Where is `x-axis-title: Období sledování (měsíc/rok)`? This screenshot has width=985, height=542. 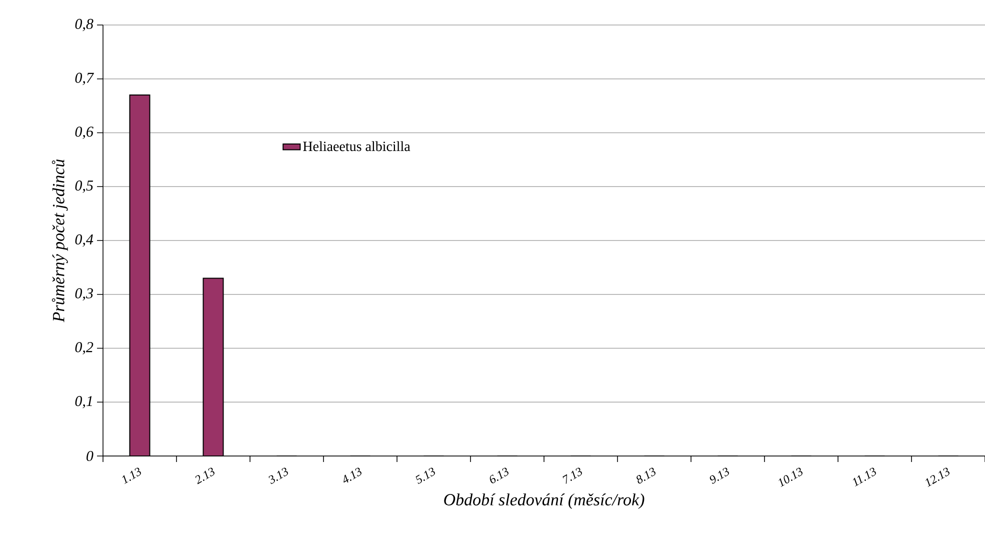 x-axis-title: Období sledování (měsíc/rok) is located at coordinates (544, 501).